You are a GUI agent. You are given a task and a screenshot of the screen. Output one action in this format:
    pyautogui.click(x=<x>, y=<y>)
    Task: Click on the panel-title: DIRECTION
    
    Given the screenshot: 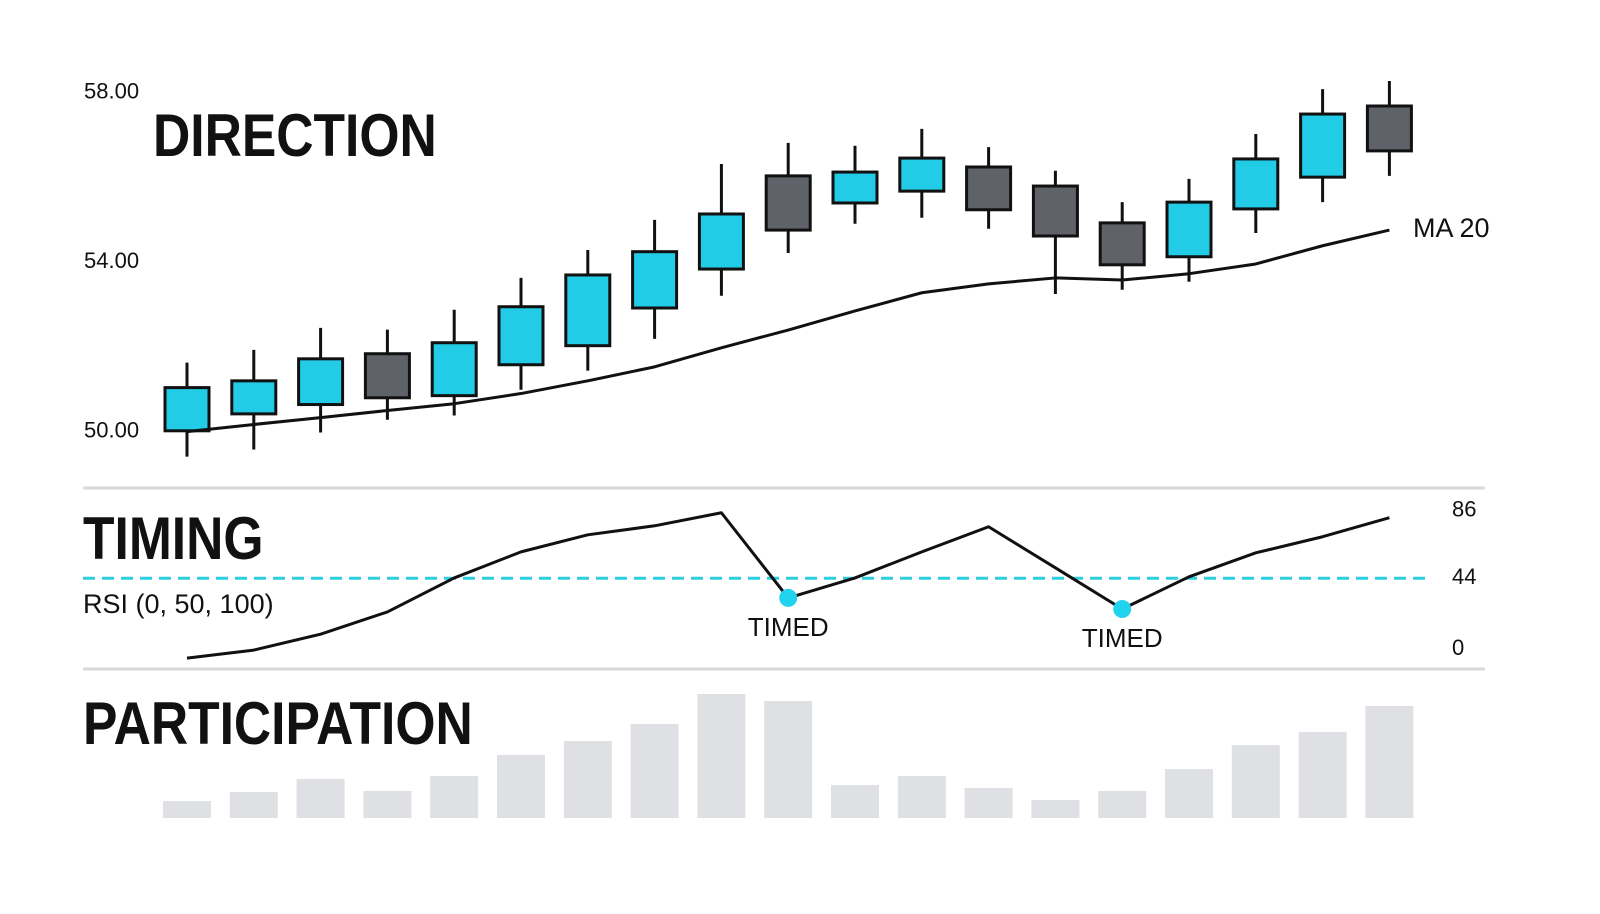 What is the action you would take?
    pyautogui.click(x=295, y=135)
    